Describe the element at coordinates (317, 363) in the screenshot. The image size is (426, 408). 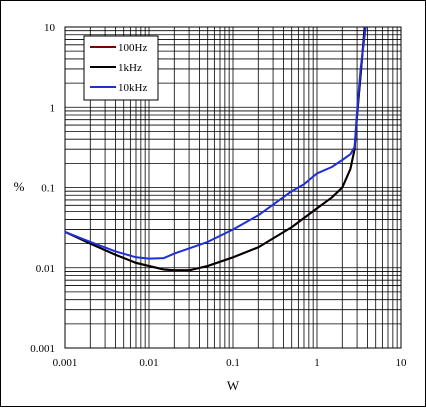
I see `x-tick-label: 1` at that location.